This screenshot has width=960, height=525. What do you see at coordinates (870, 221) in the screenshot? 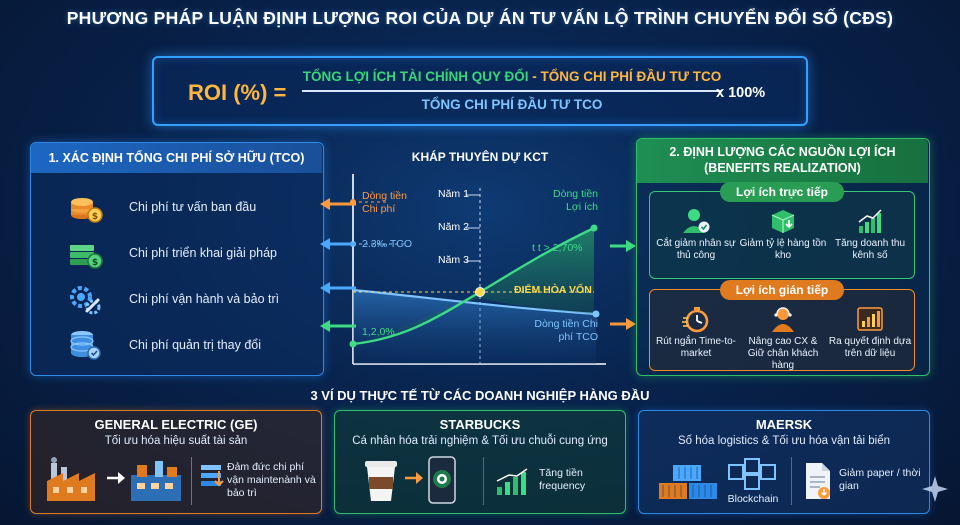
I see `bar-growth-icon` at bounding box center [870, 221].